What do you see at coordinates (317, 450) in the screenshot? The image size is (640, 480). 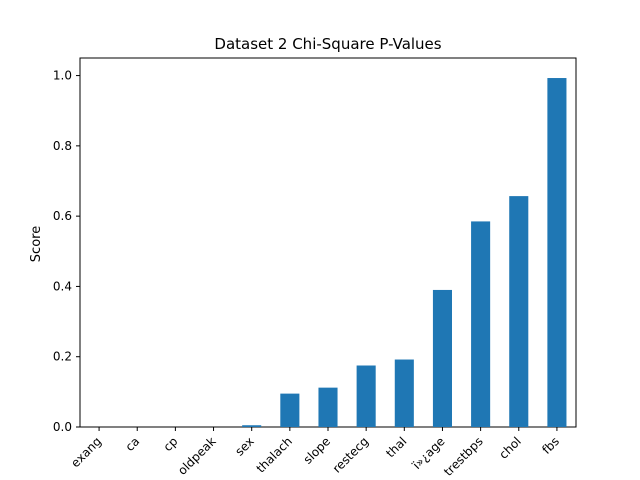 I see `x-tick-label: slope` at bounding box center [317, 450].